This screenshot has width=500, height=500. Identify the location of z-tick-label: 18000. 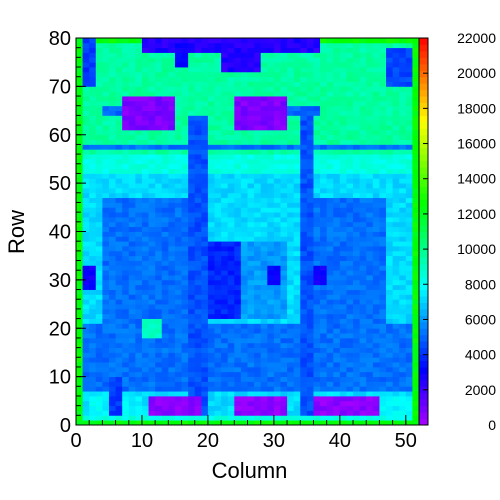
(476, 108).